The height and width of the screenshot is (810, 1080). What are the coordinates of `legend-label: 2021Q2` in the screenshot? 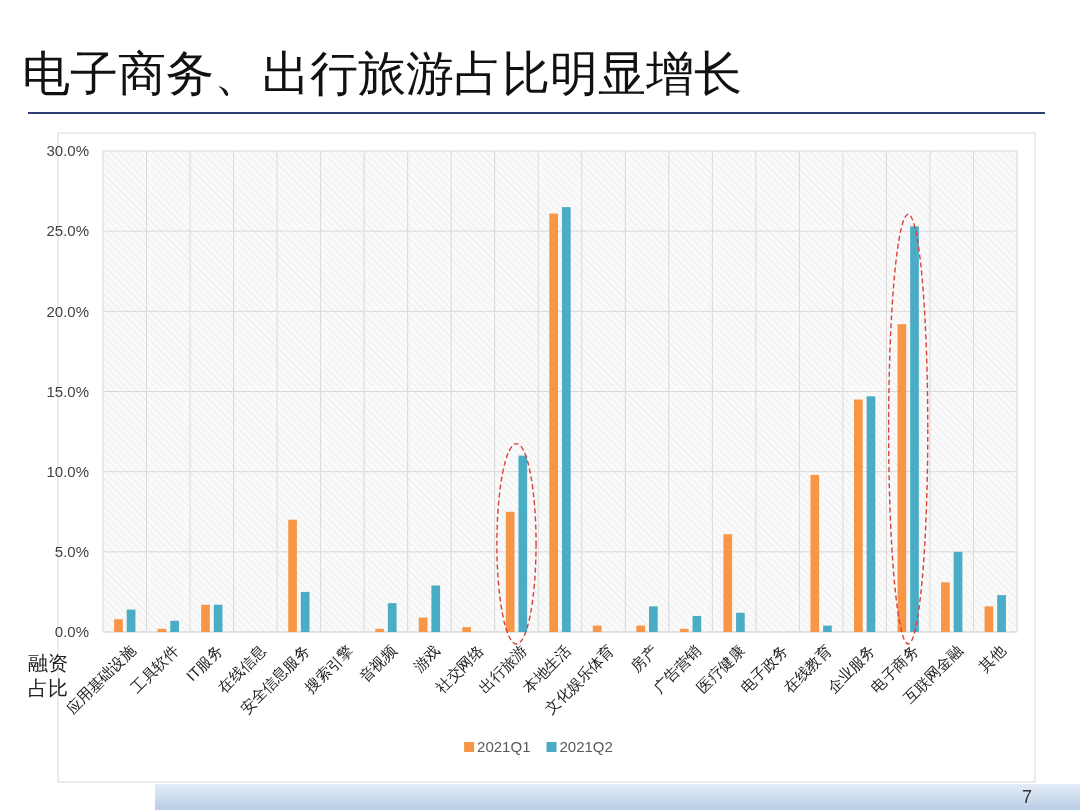 It's located at (586, 746).